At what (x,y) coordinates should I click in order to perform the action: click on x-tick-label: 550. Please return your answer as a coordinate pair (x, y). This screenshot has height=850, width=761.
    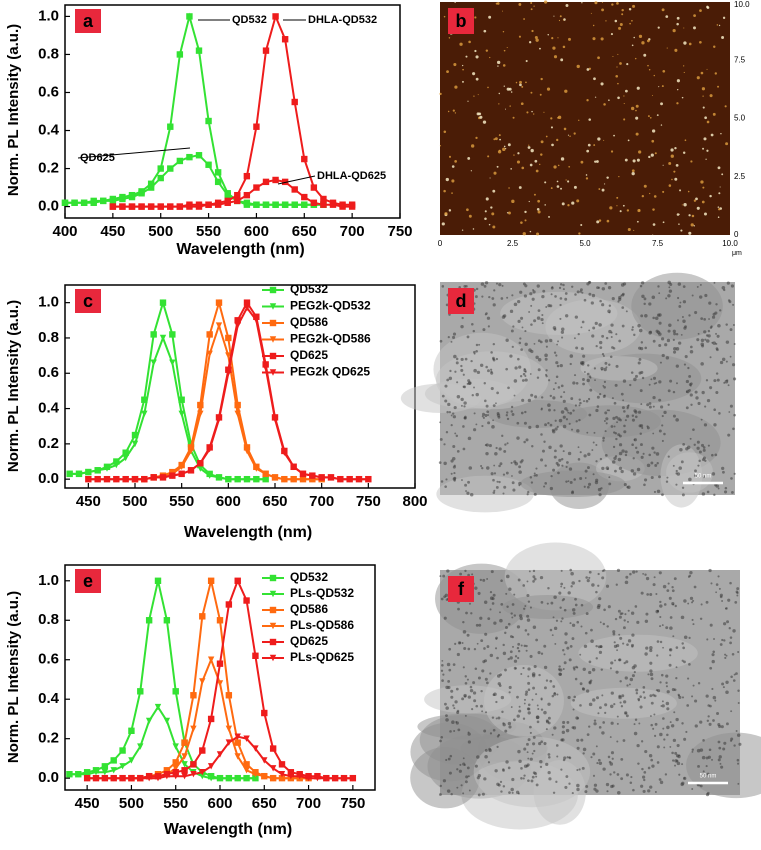
    Looking at the image, I should click on (175, 803).